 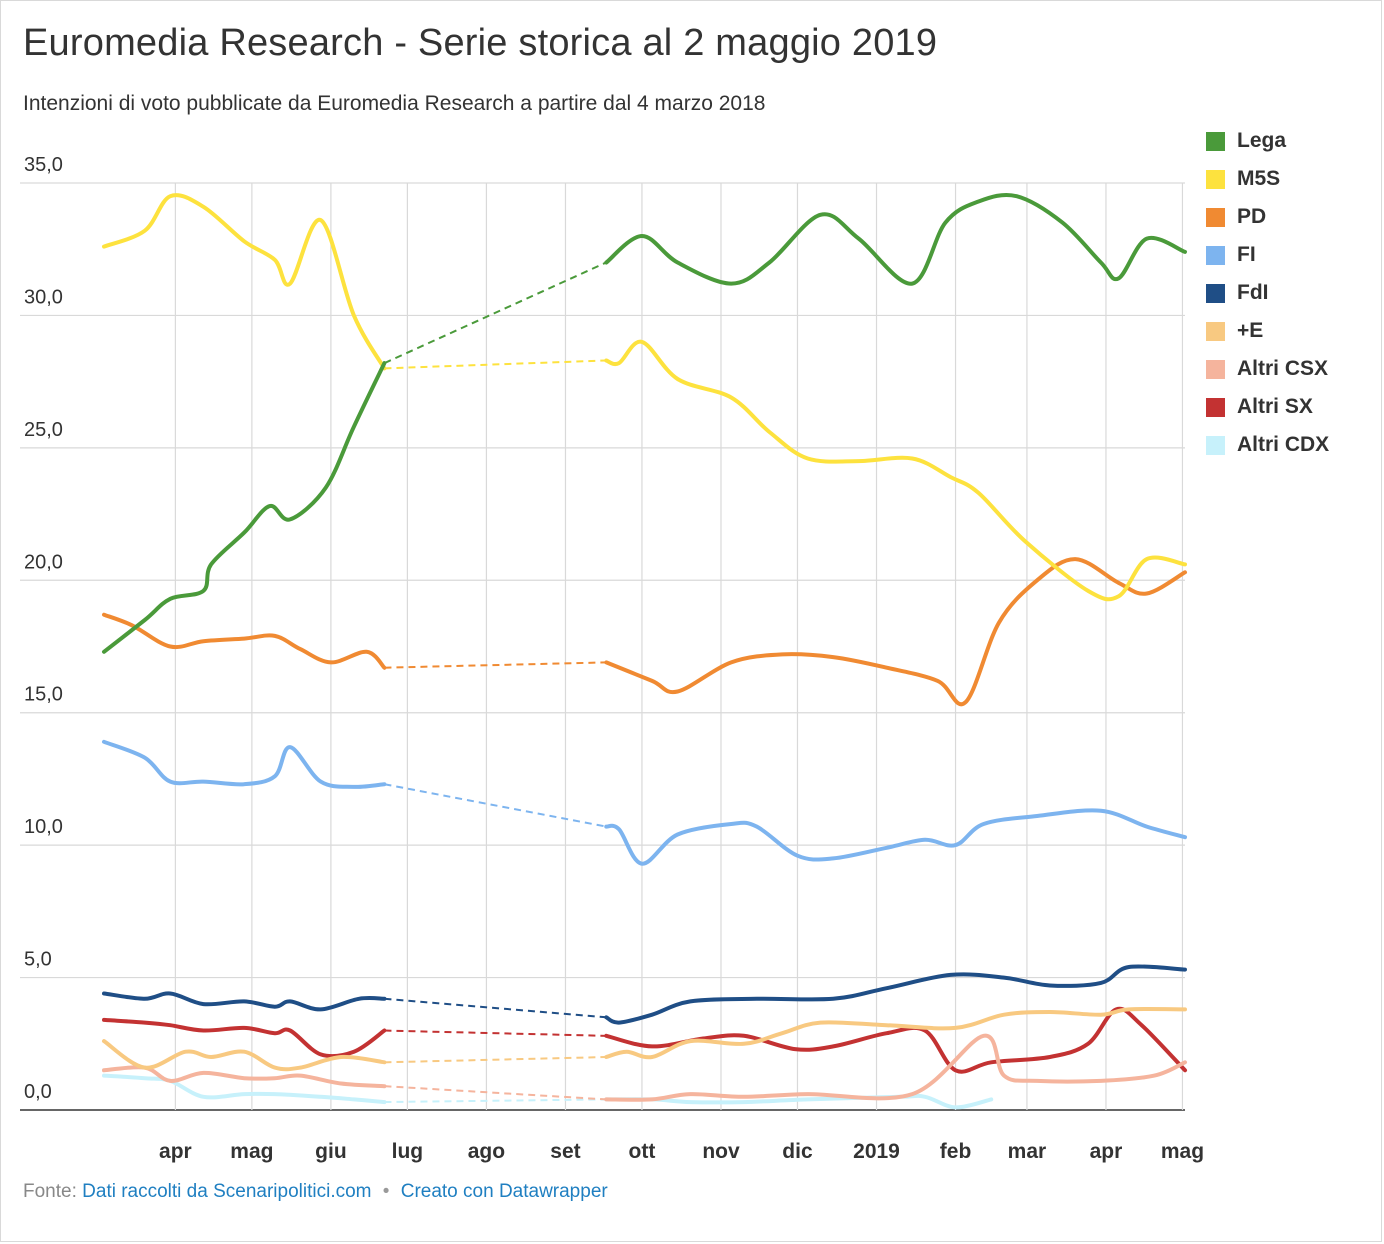 I want to click on series-e, so click(x=644, y=1039).